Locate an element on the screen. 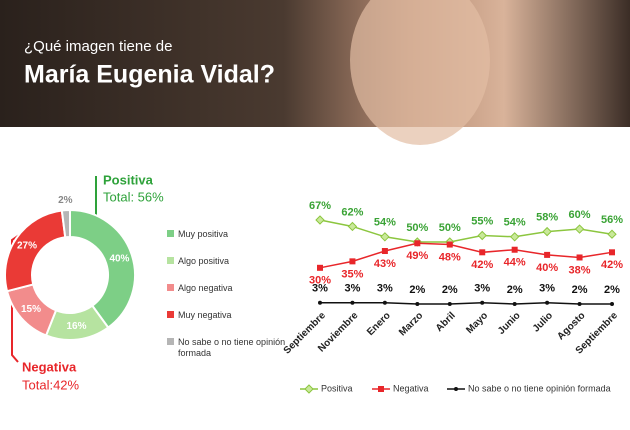 This screenshot has width=630, height=430. x-tick-label: Marzo is located at coordinates (411, 324).